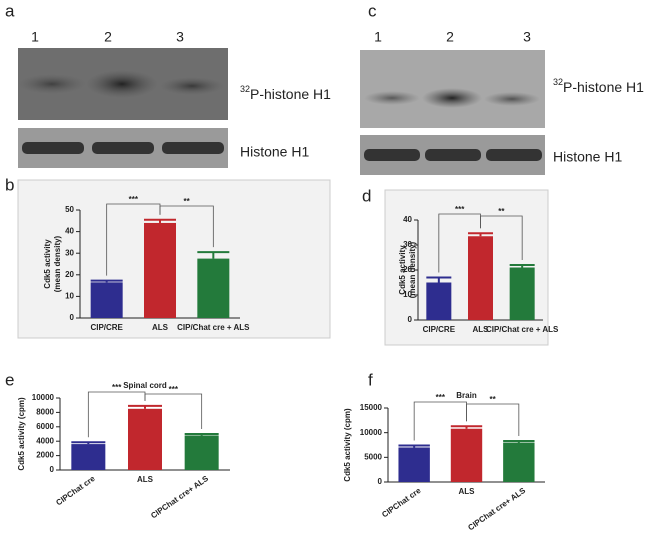  I want to click on y-tick-label: 4000, so click(45, 440).